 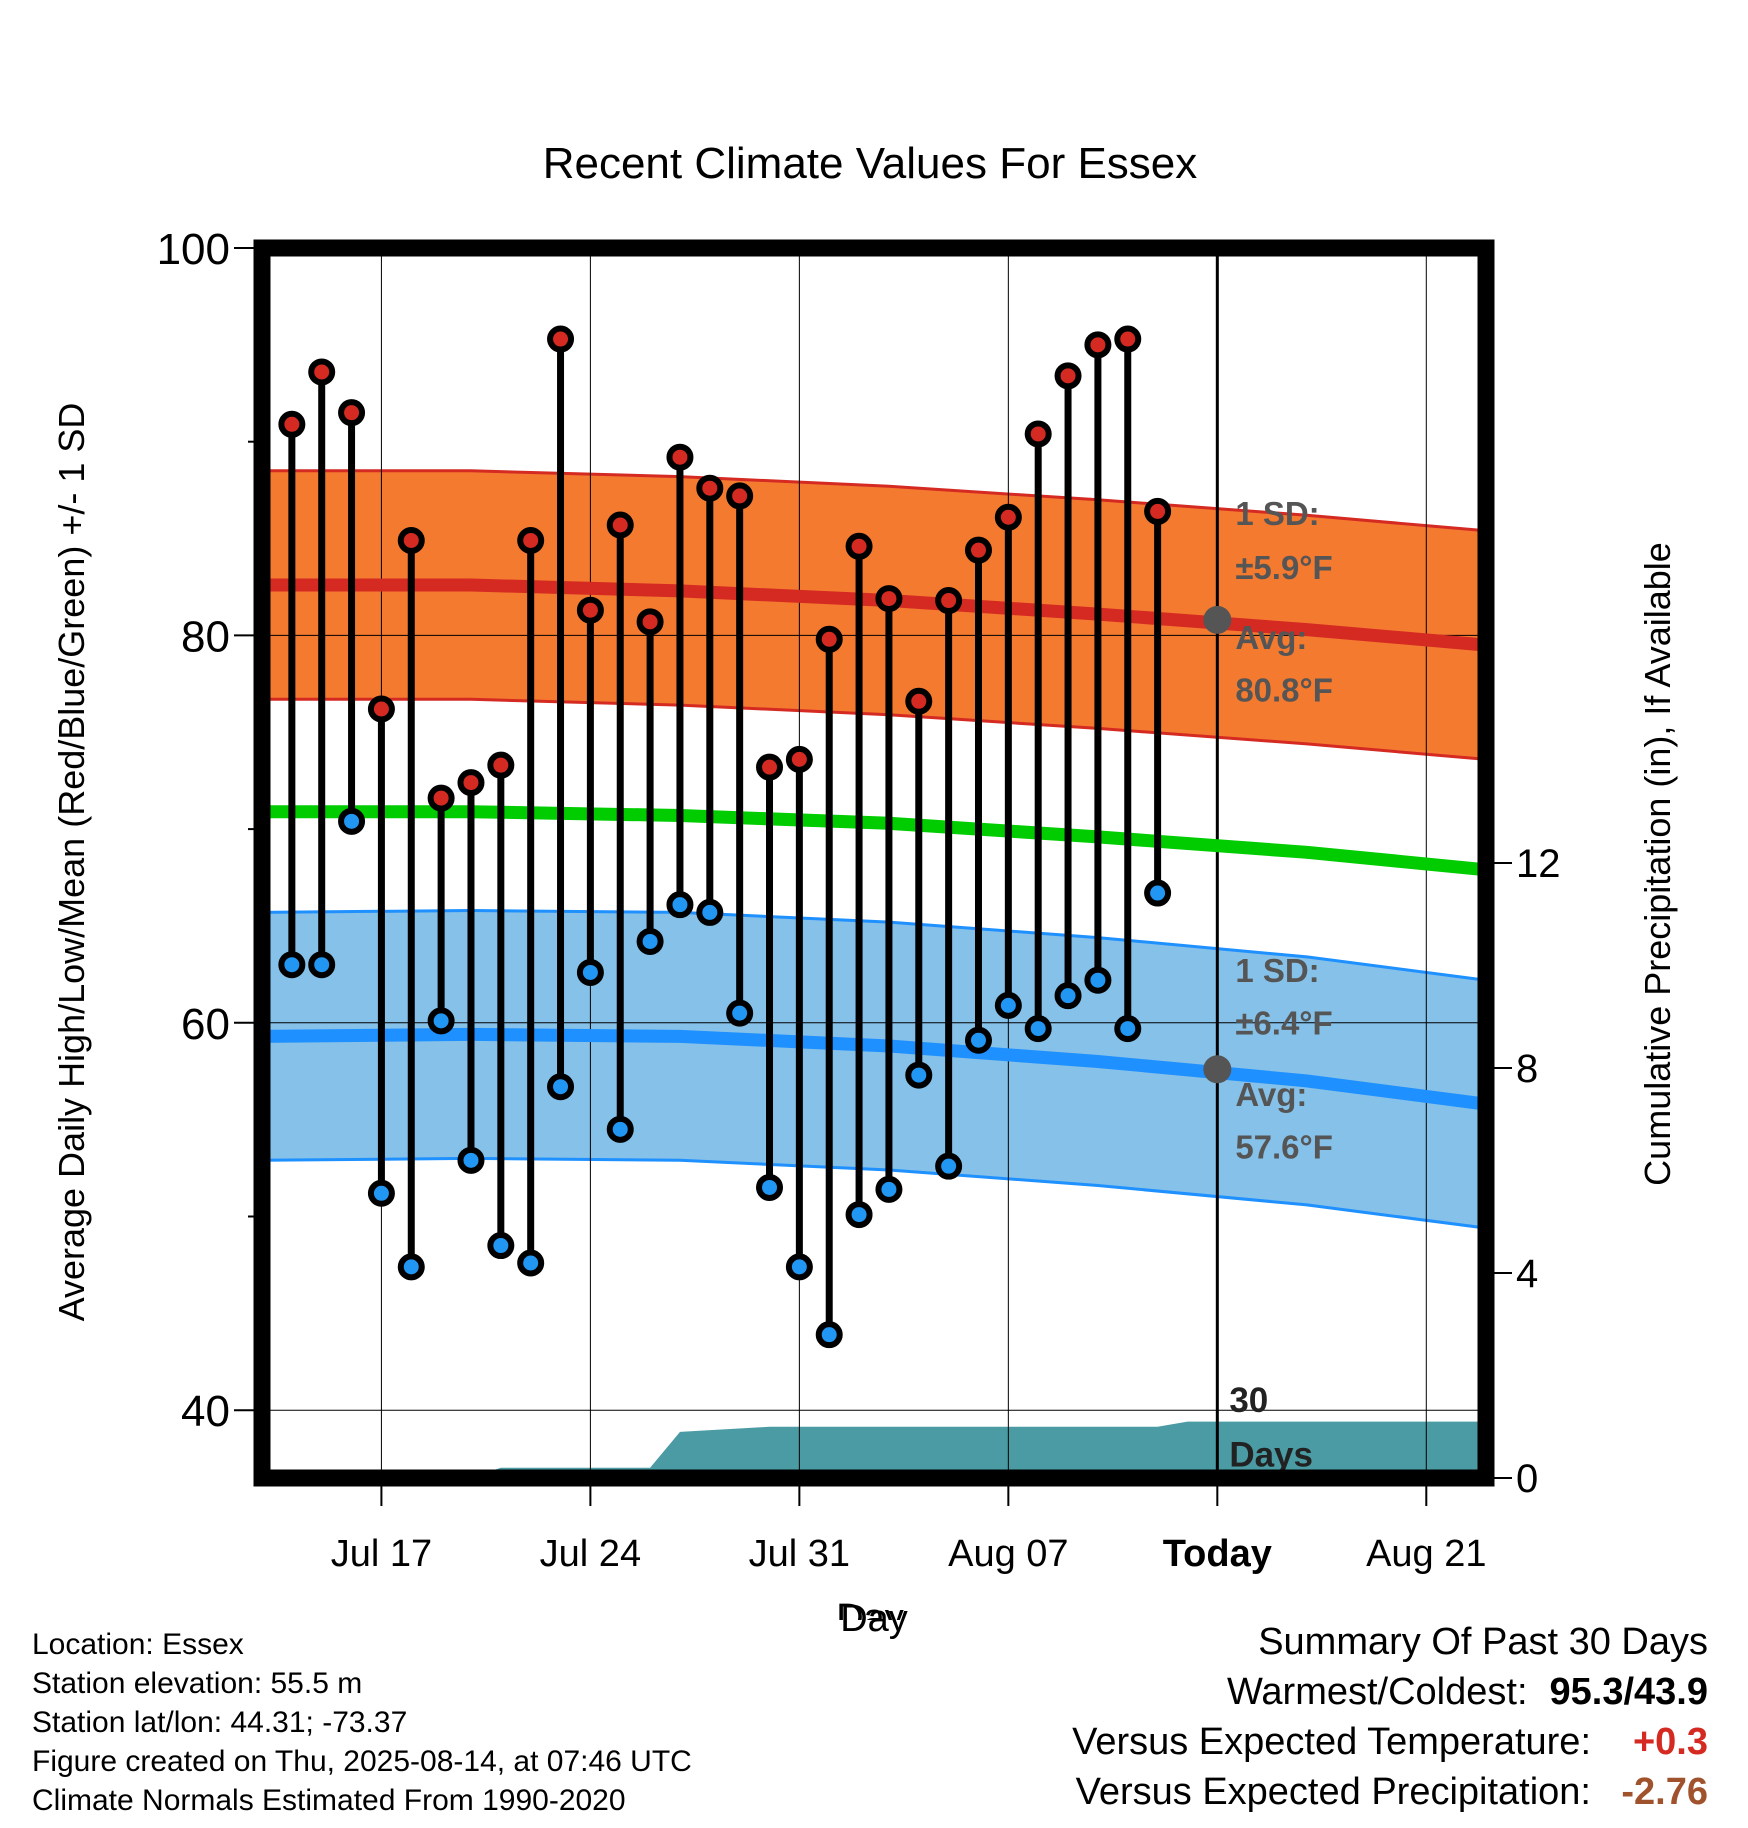 What do you see at coordinates (1271, 1094) in the screenshot?
I see `low-avg-label: Avg:` at bounding box center [1271, 1094].